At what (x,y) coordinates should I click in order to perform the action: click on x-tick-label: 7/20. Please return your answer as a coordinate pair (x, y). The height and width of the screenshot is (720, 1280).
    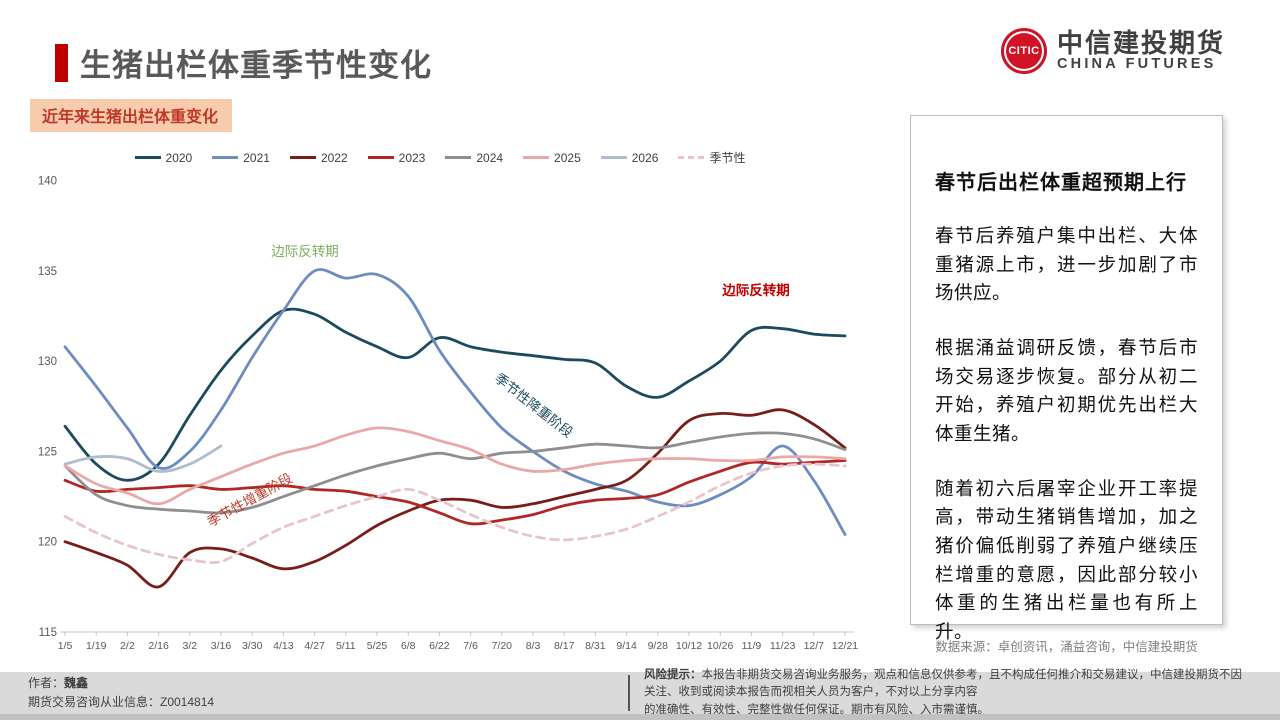
    Looking at the image, I should click on (502, 646).